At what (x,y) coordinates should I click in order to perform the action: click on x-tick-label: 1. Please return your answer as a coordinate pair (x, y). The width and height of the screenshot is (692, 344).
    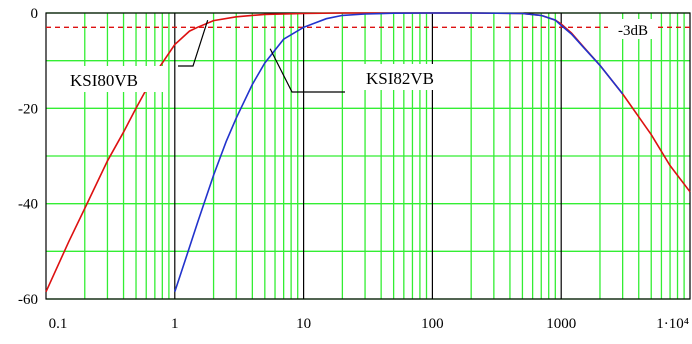
    Looking at the image, I should click on (175, 324).